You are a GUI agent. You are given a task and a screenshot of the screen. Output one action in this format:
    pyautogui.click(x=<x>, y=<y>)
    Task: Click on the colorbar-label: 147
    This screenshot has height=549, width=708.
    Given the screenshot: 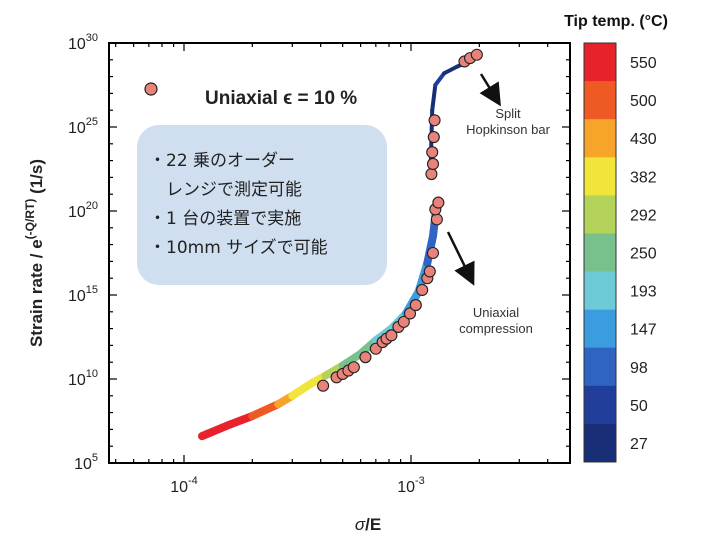 What is the action you would take?
    pyautogui.click(x=643, y=330)
    